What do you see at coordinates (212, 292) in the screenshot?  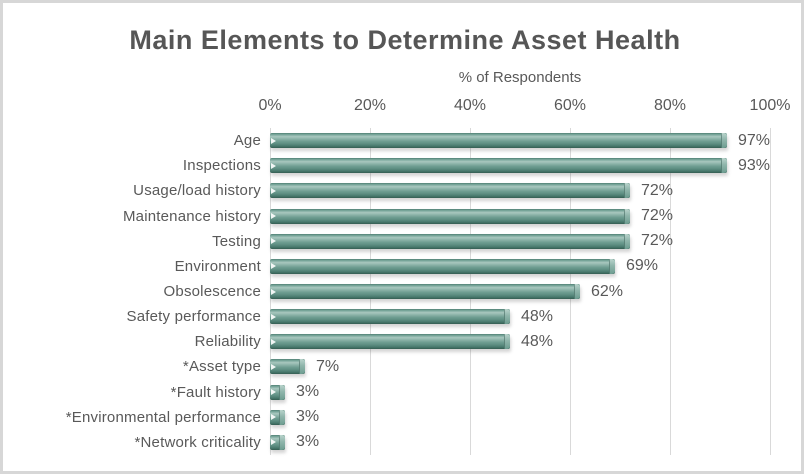 I see `category-label: Obsolescence` at bounding box center [212, 292].